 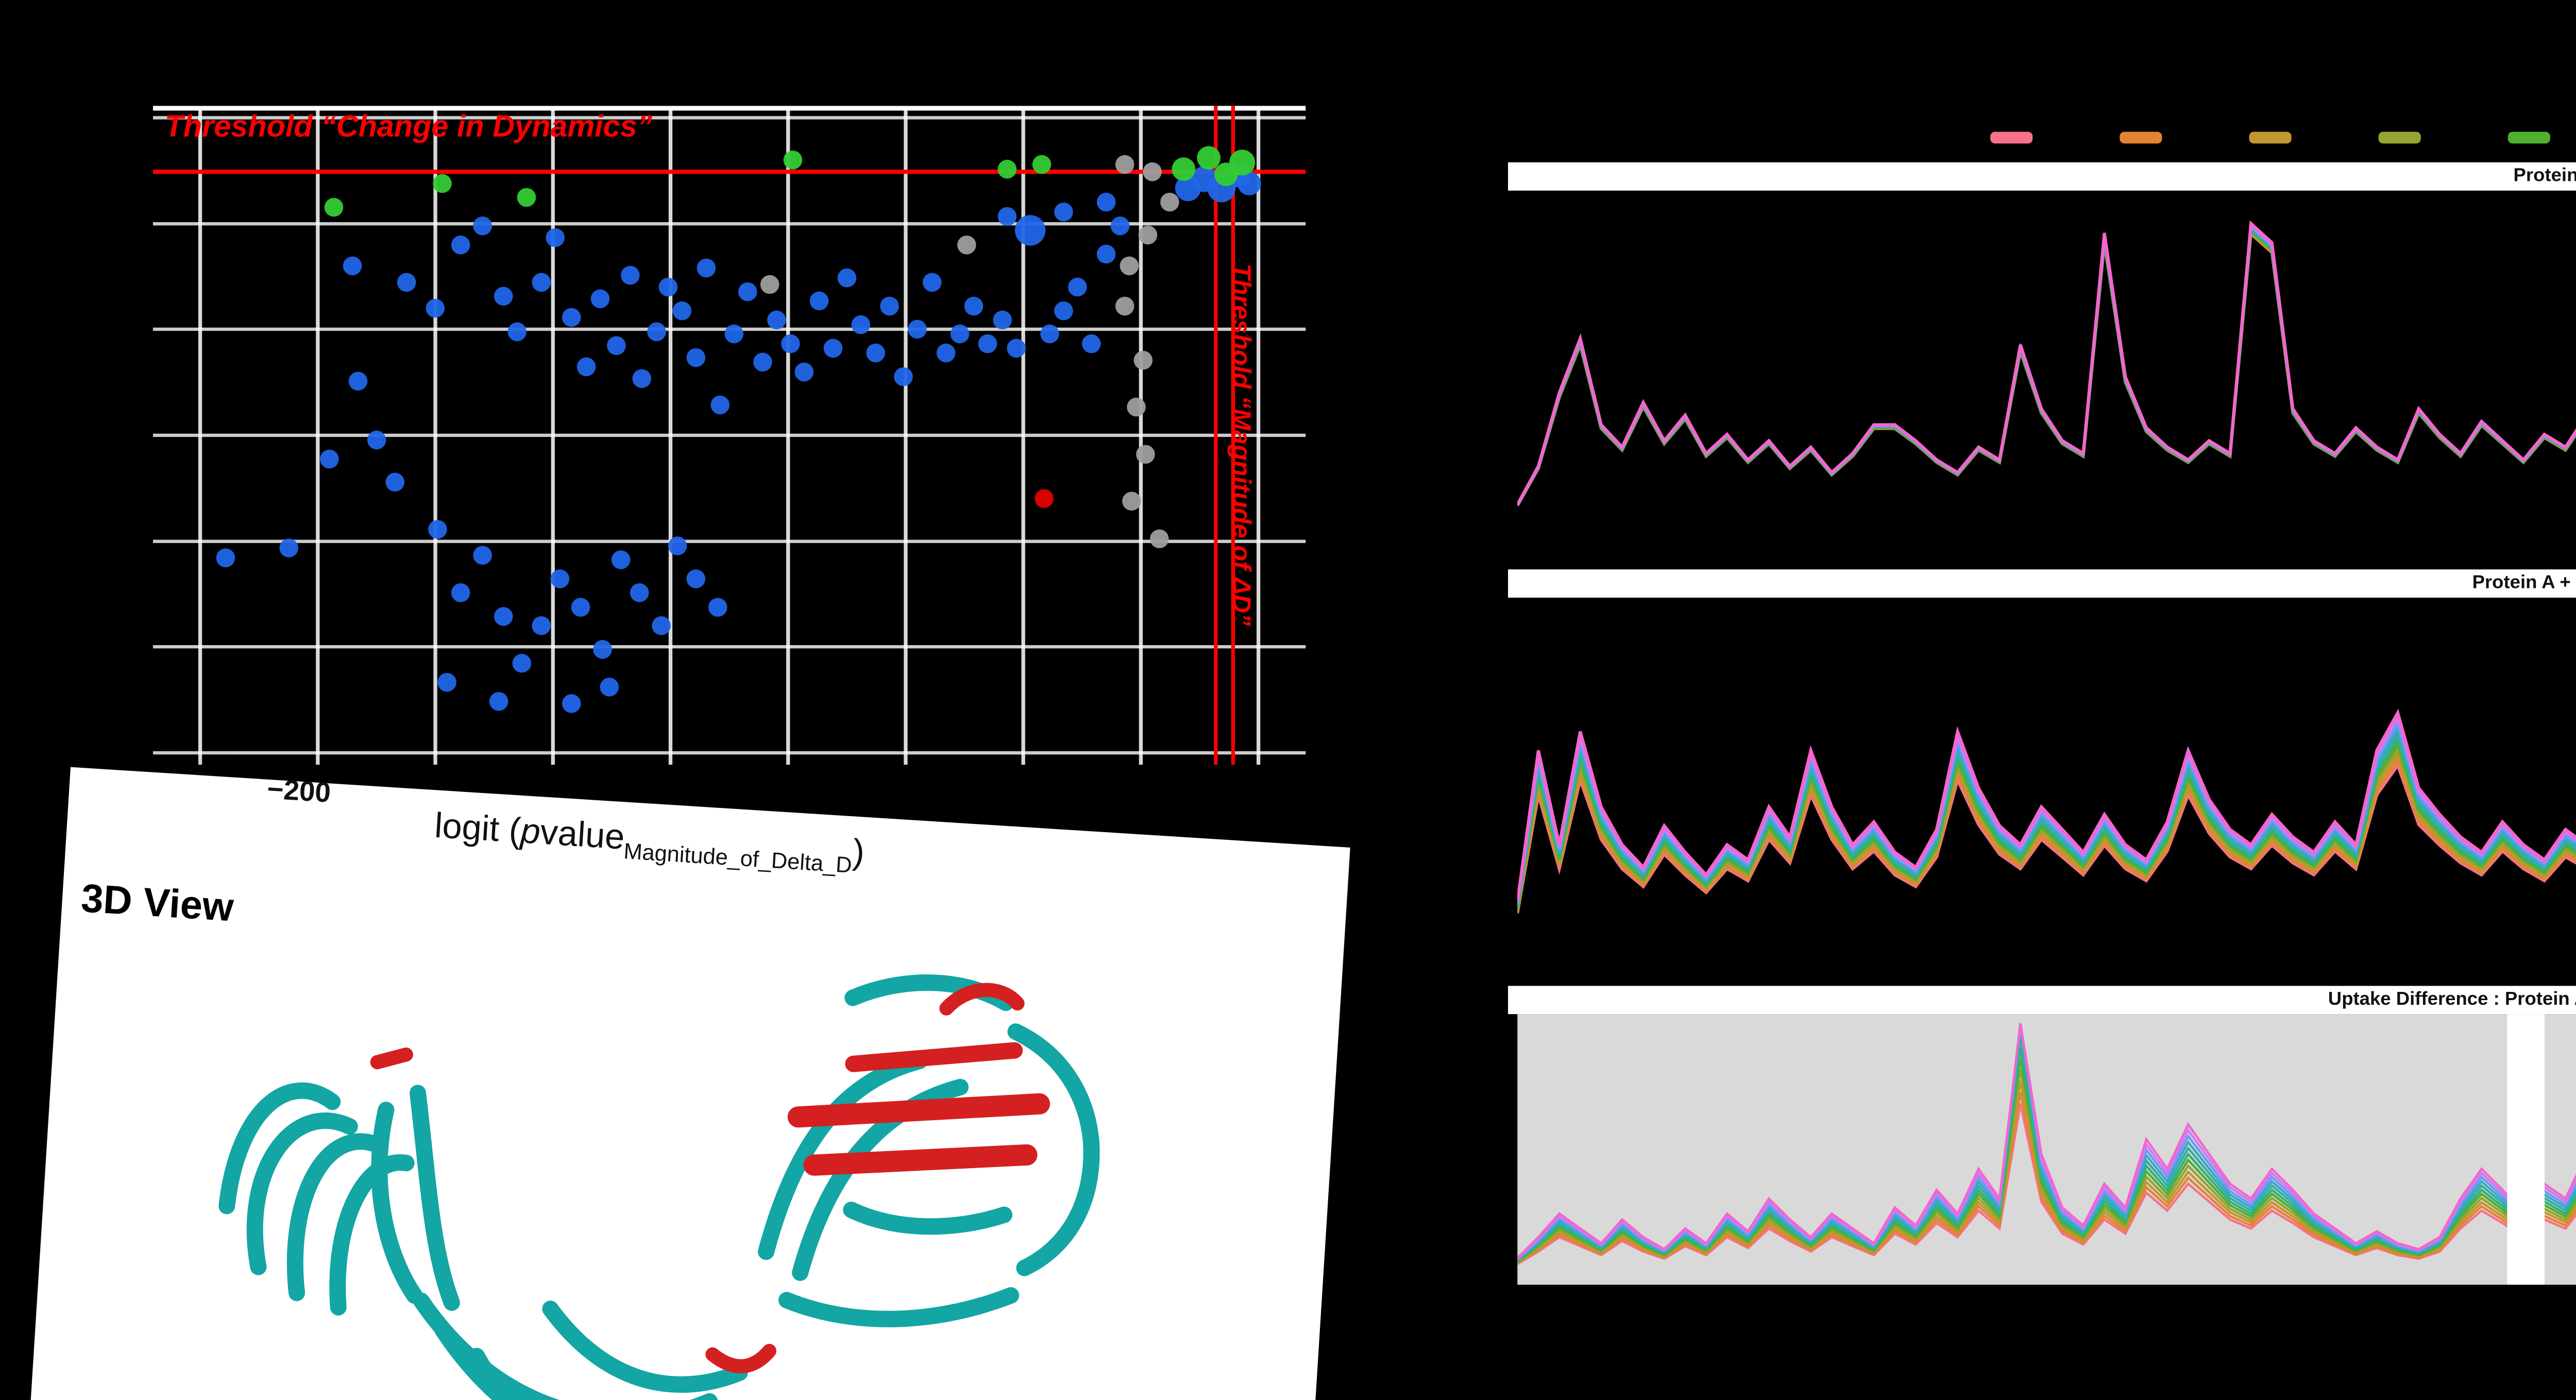 I want to click on uptake-chart-protein-a, so click(x=2046, y=371).